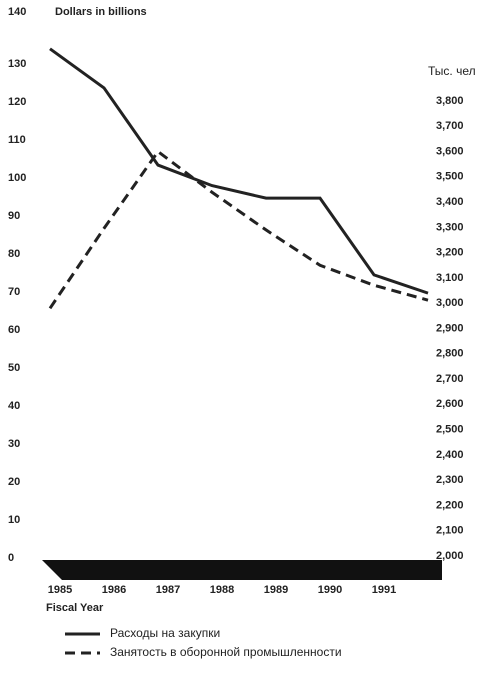  I want to click on y2-tick-label: 2,900, so click(450, 328).